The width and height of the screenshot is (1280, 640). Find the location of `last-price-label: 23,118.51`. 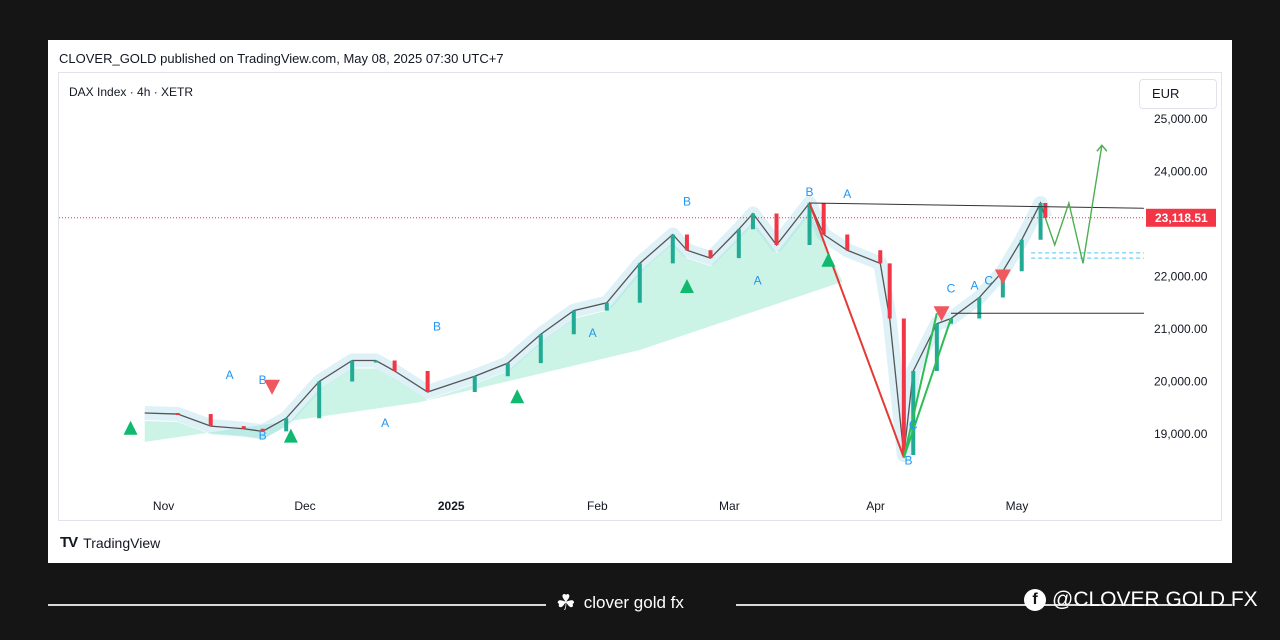

last-price-label: 23,118.51 is located at coordinates (1181, 218).